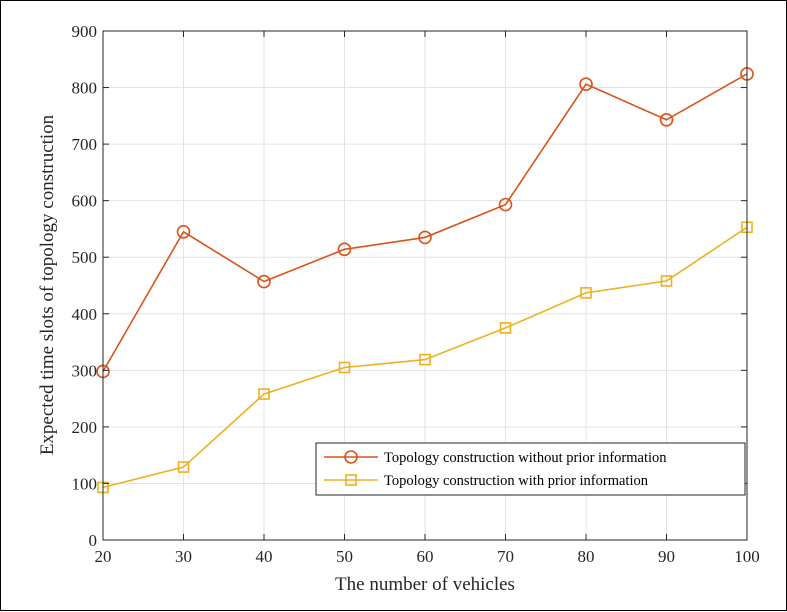  Describe the element at coordinates (586, 556) in the screenshot. I see `x-tick-label: 80` at that location.